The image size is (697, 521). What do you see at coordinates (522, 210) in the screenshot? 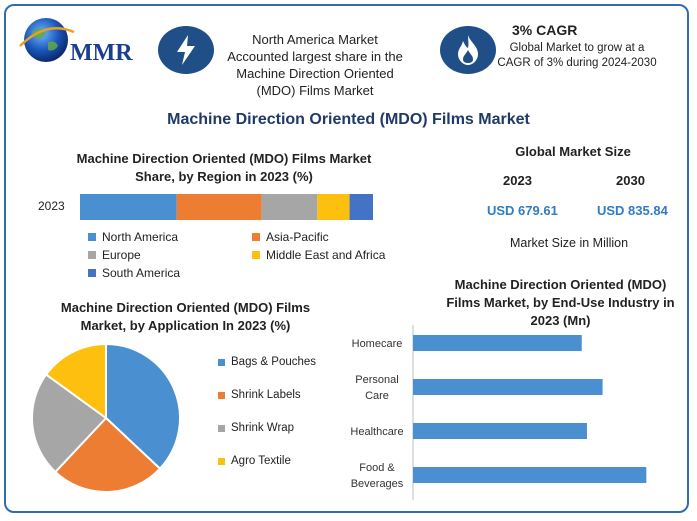
I see `market-size-value1: USD 679.61` at bounding box center [522, 210].